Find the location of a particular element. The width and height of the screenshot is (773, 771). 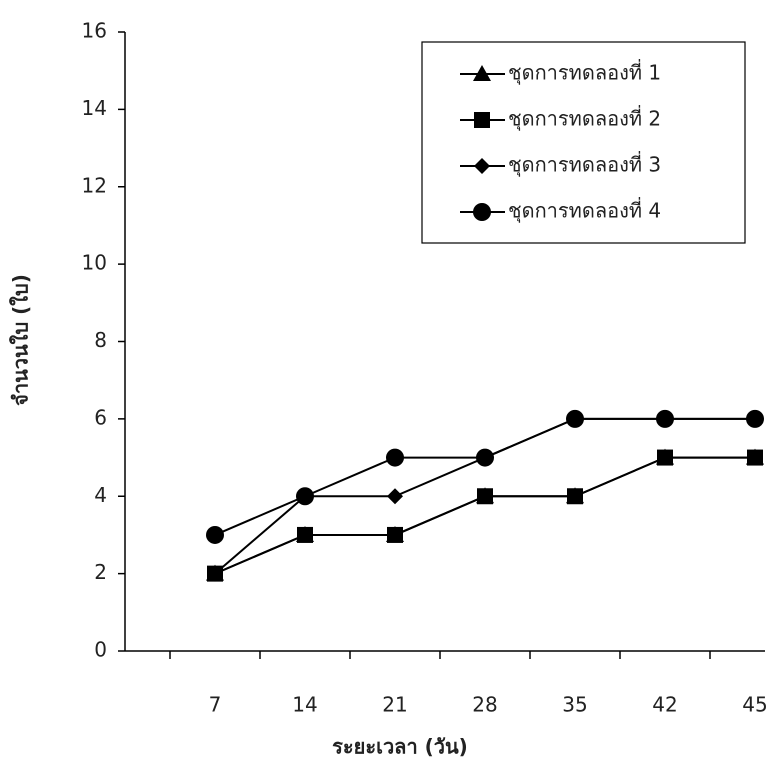

x-tick-label: 14 is located at coordinates (304, 705).